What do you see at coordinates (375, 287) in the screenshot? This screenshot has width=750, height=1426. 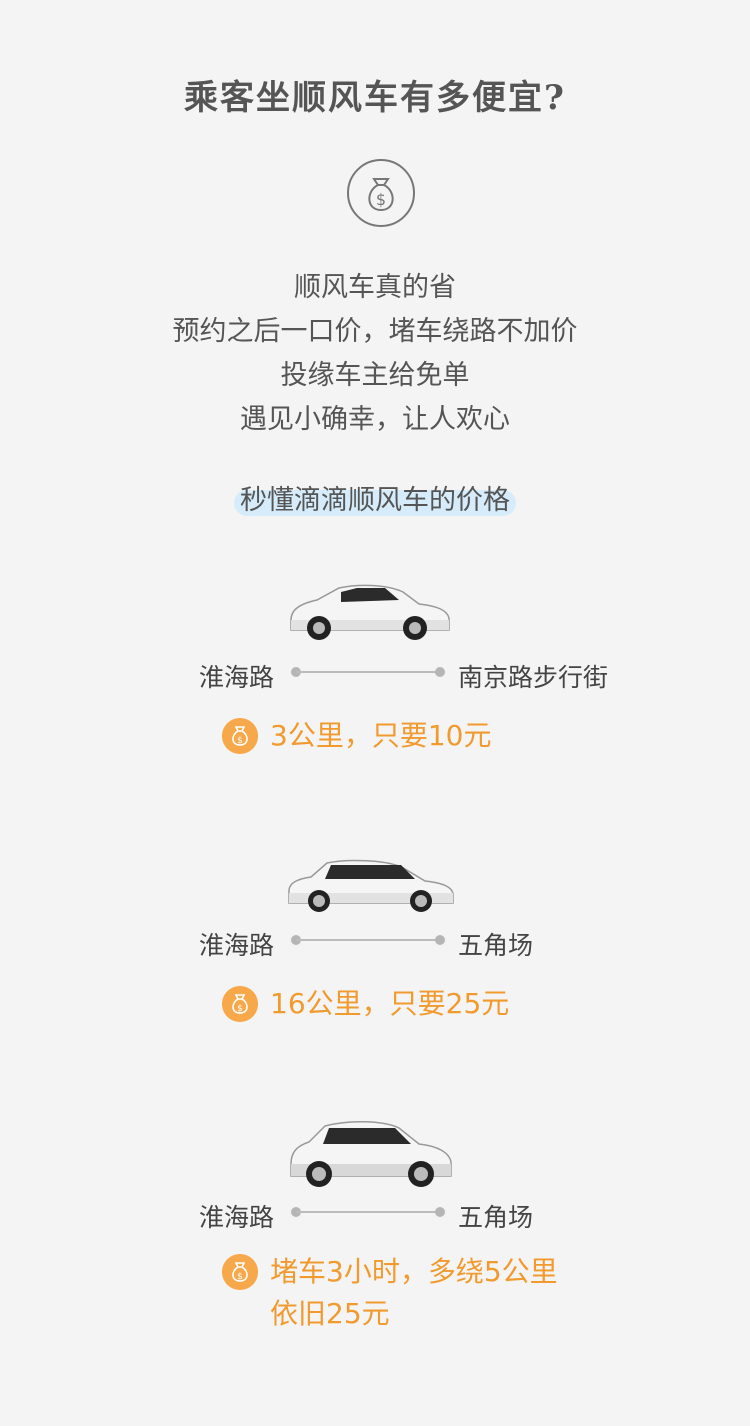 I see `intro-line: 顺风车真的省` at bounding box center [375, 287].